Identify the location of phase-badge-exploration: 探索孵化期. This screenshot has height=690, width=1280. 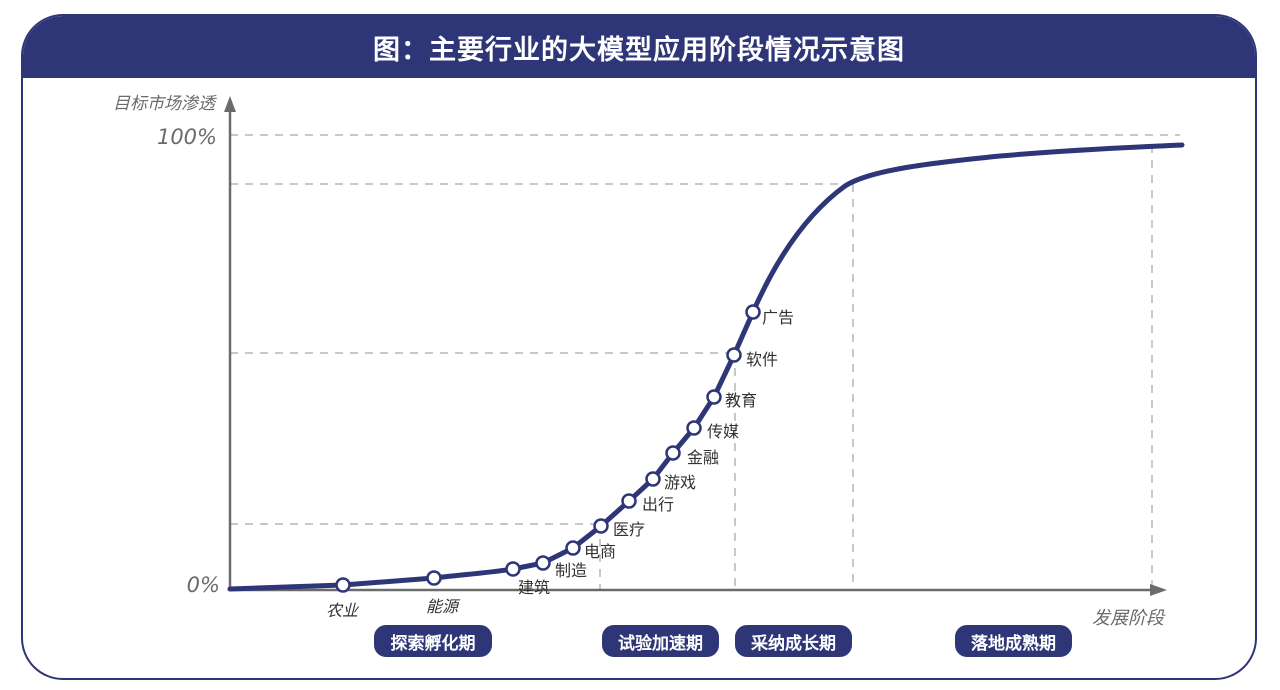
(433, 641).